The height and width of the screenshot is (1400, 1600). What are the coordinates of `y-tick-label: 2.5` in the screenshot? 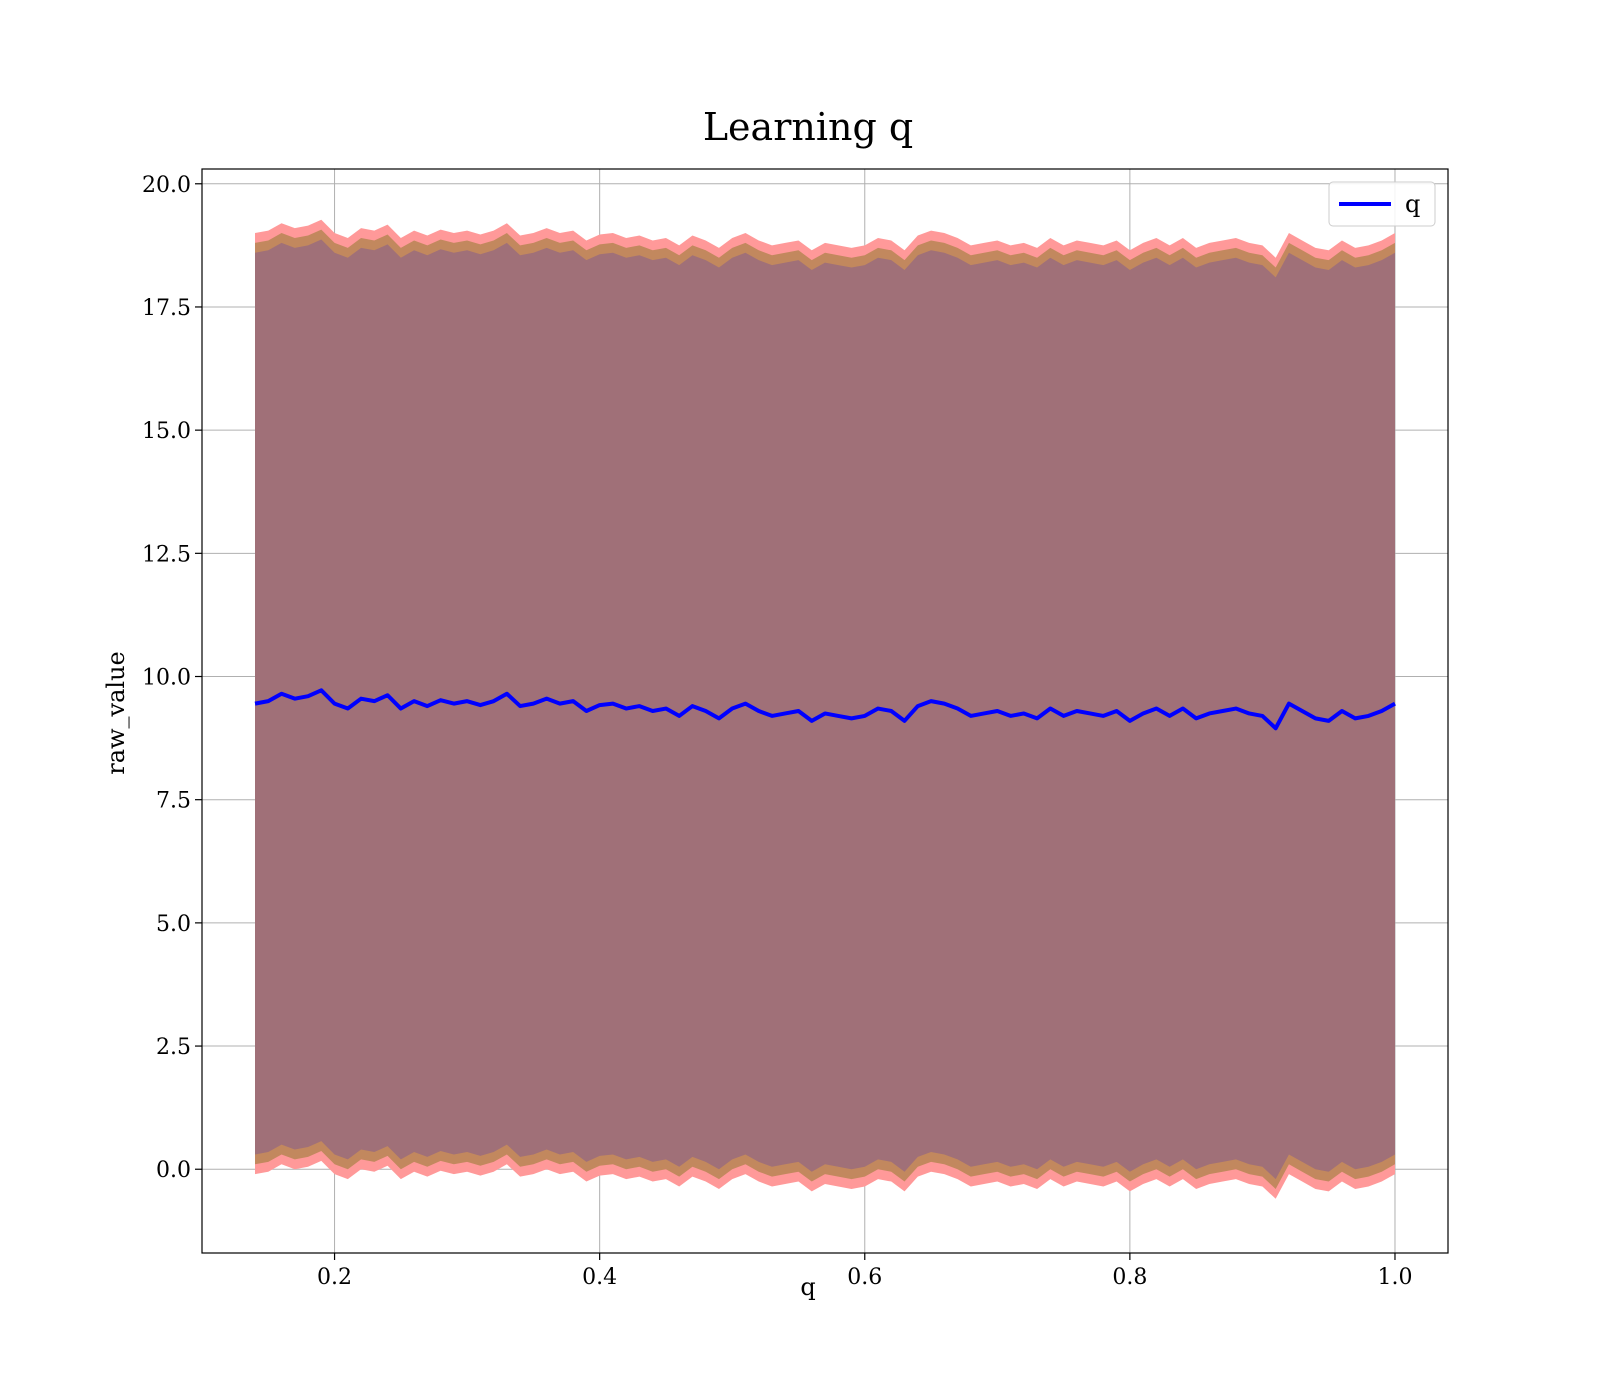 It's located at (173, 1047).